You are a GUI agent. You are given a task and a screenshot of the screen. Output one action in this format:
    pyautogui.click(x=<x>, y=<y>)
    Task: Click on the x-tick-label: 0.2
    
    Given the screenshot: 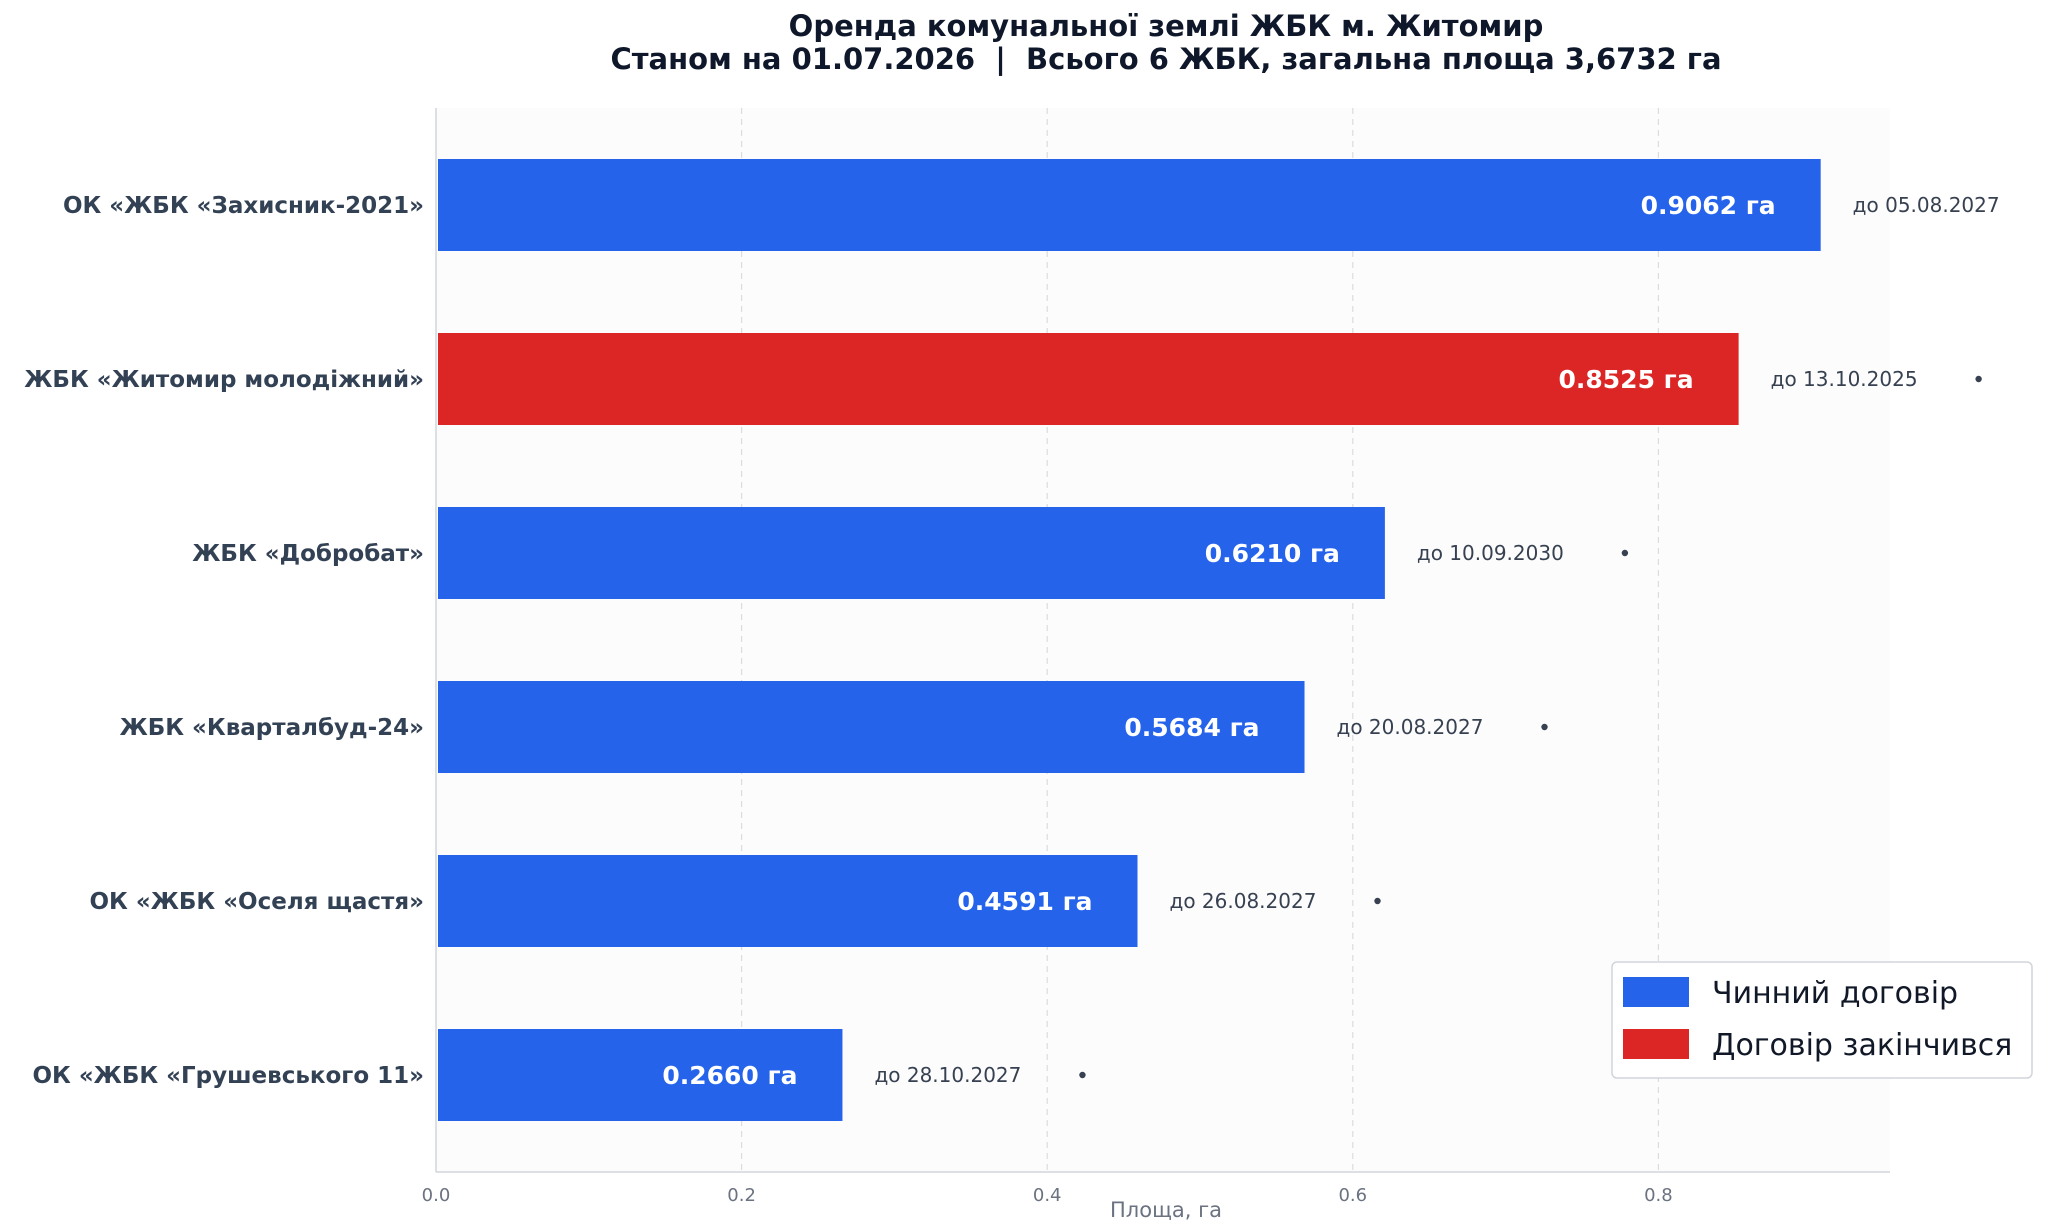 What is the action you would take?
    pyautogui.click(x=741, y=1195)
    